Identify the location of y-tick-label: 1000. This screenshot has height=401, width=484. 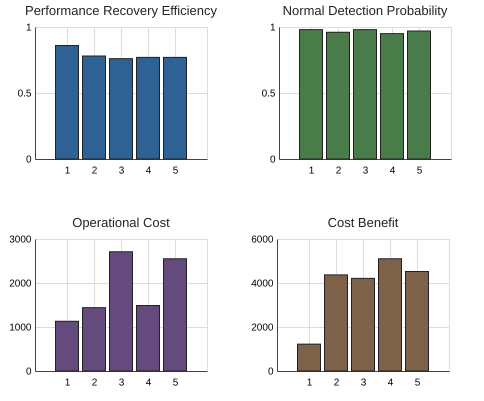
(20, 328).